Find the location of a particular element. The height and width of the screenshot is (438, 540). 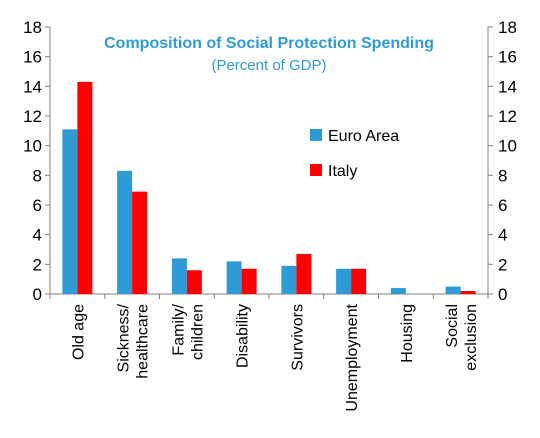

y-tick-label-right: 2 is located at coordinates (502, 264).